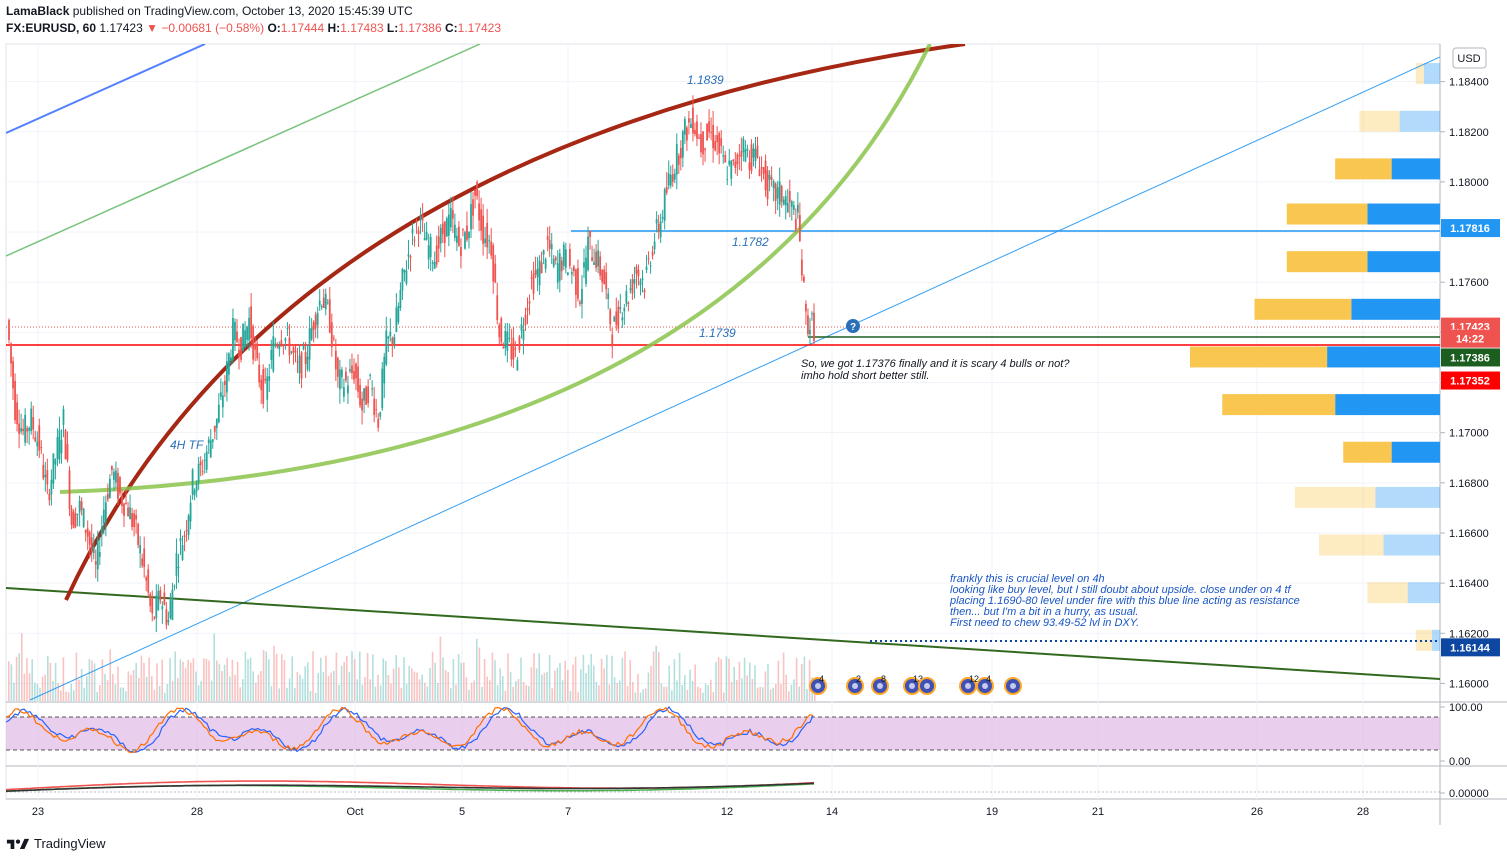 This screenshot has height=862, width=1507. I want to click on tradingview-logo: TradingView, so click(56, 843).